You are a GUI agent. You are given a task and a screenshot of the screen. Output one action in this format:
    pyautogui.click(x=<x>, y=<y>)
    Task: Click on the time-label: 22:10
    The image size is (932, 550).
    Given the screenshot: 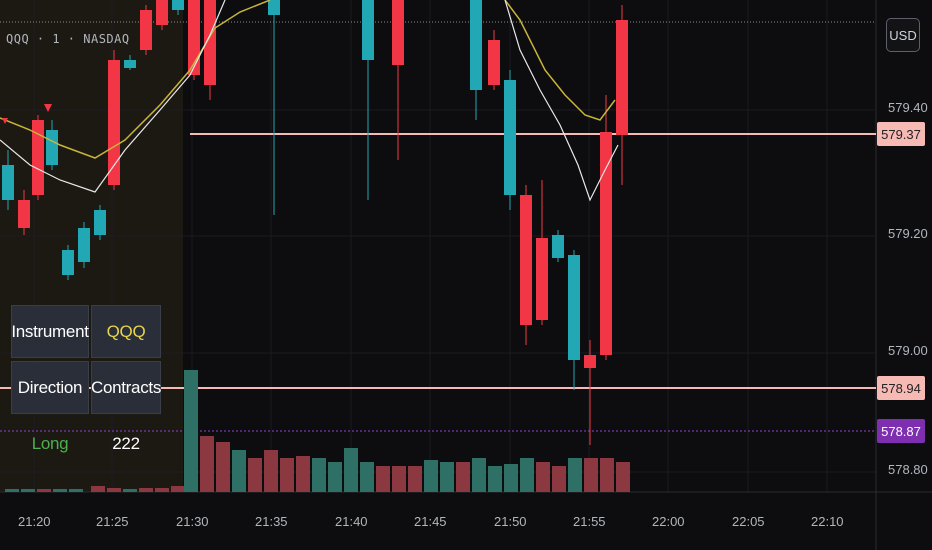 What is the action you would take?
    pyautogui.click(x=827, y=521)
    